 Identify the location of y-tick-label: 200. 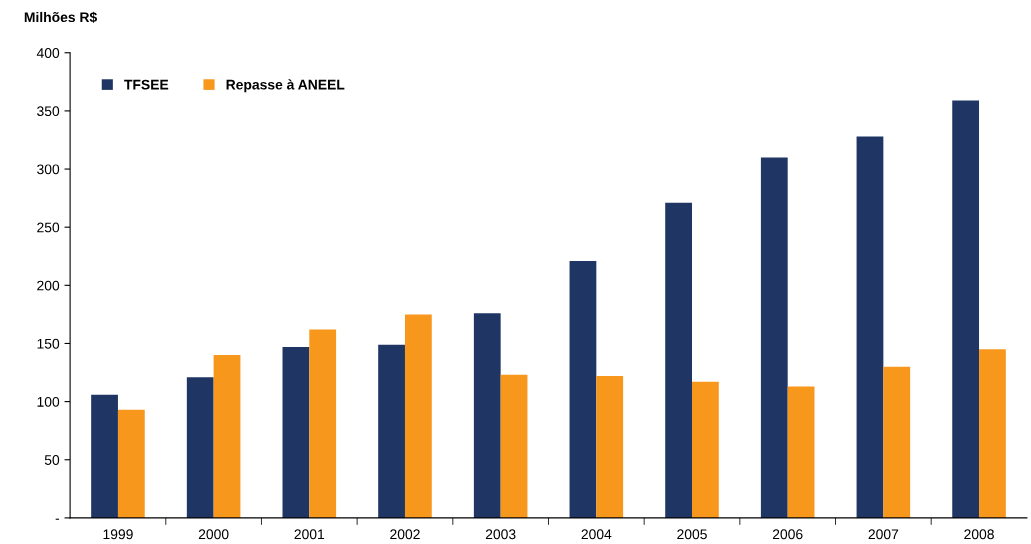
(48, 285).